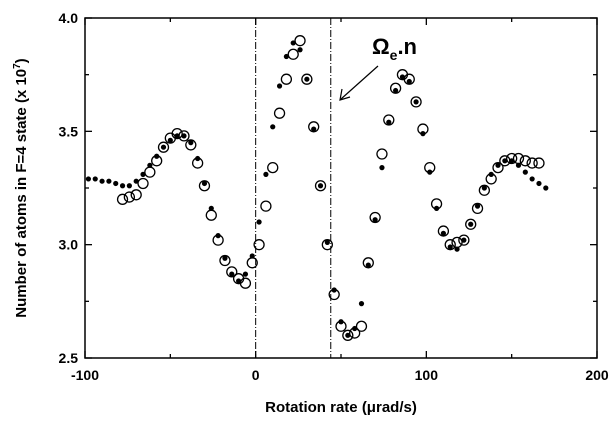 The width and height of the screenshot is (610, 425). I want to click on annotation-arrowhead, so click(345, 94).